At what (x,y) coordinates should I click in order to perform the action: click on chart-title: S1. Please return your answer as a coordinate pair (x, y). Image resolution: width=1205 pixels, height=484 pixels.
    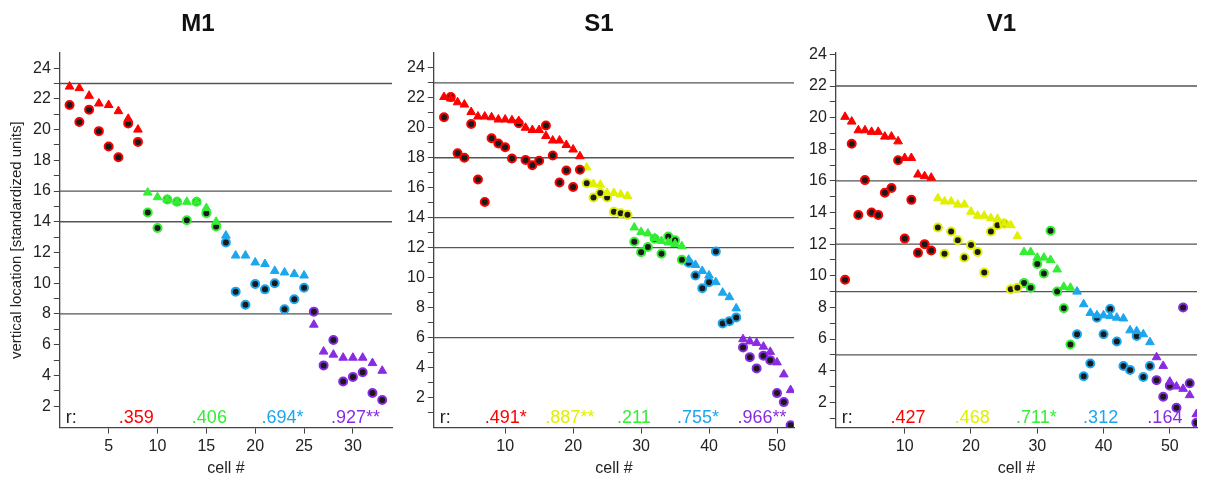
    Looking at the image, I should click on (599, 23).